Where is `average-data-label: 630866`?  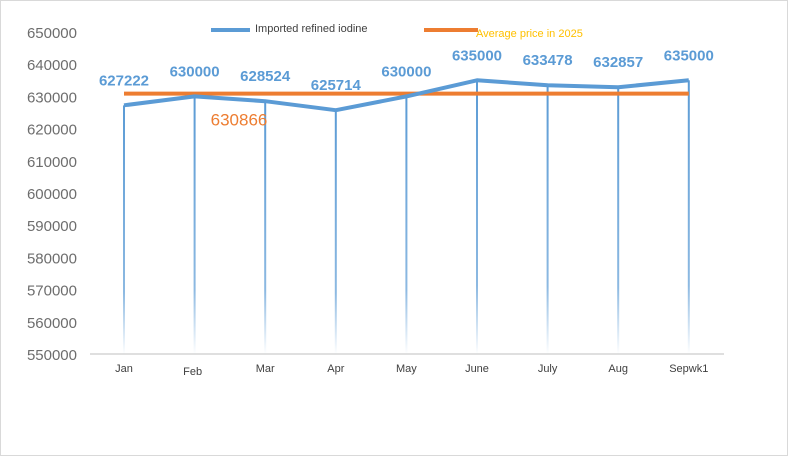
average-data-label: 630866 is located at coordinates (239, 120).